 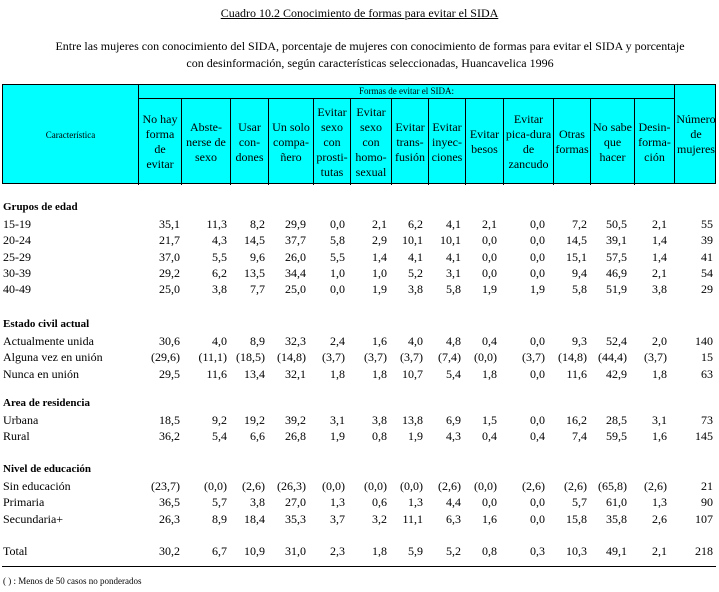 What do you see at coordinates (219, 272) in the screenshot?
I see `table-cell: 6,2` at bounding box center [219, 272].